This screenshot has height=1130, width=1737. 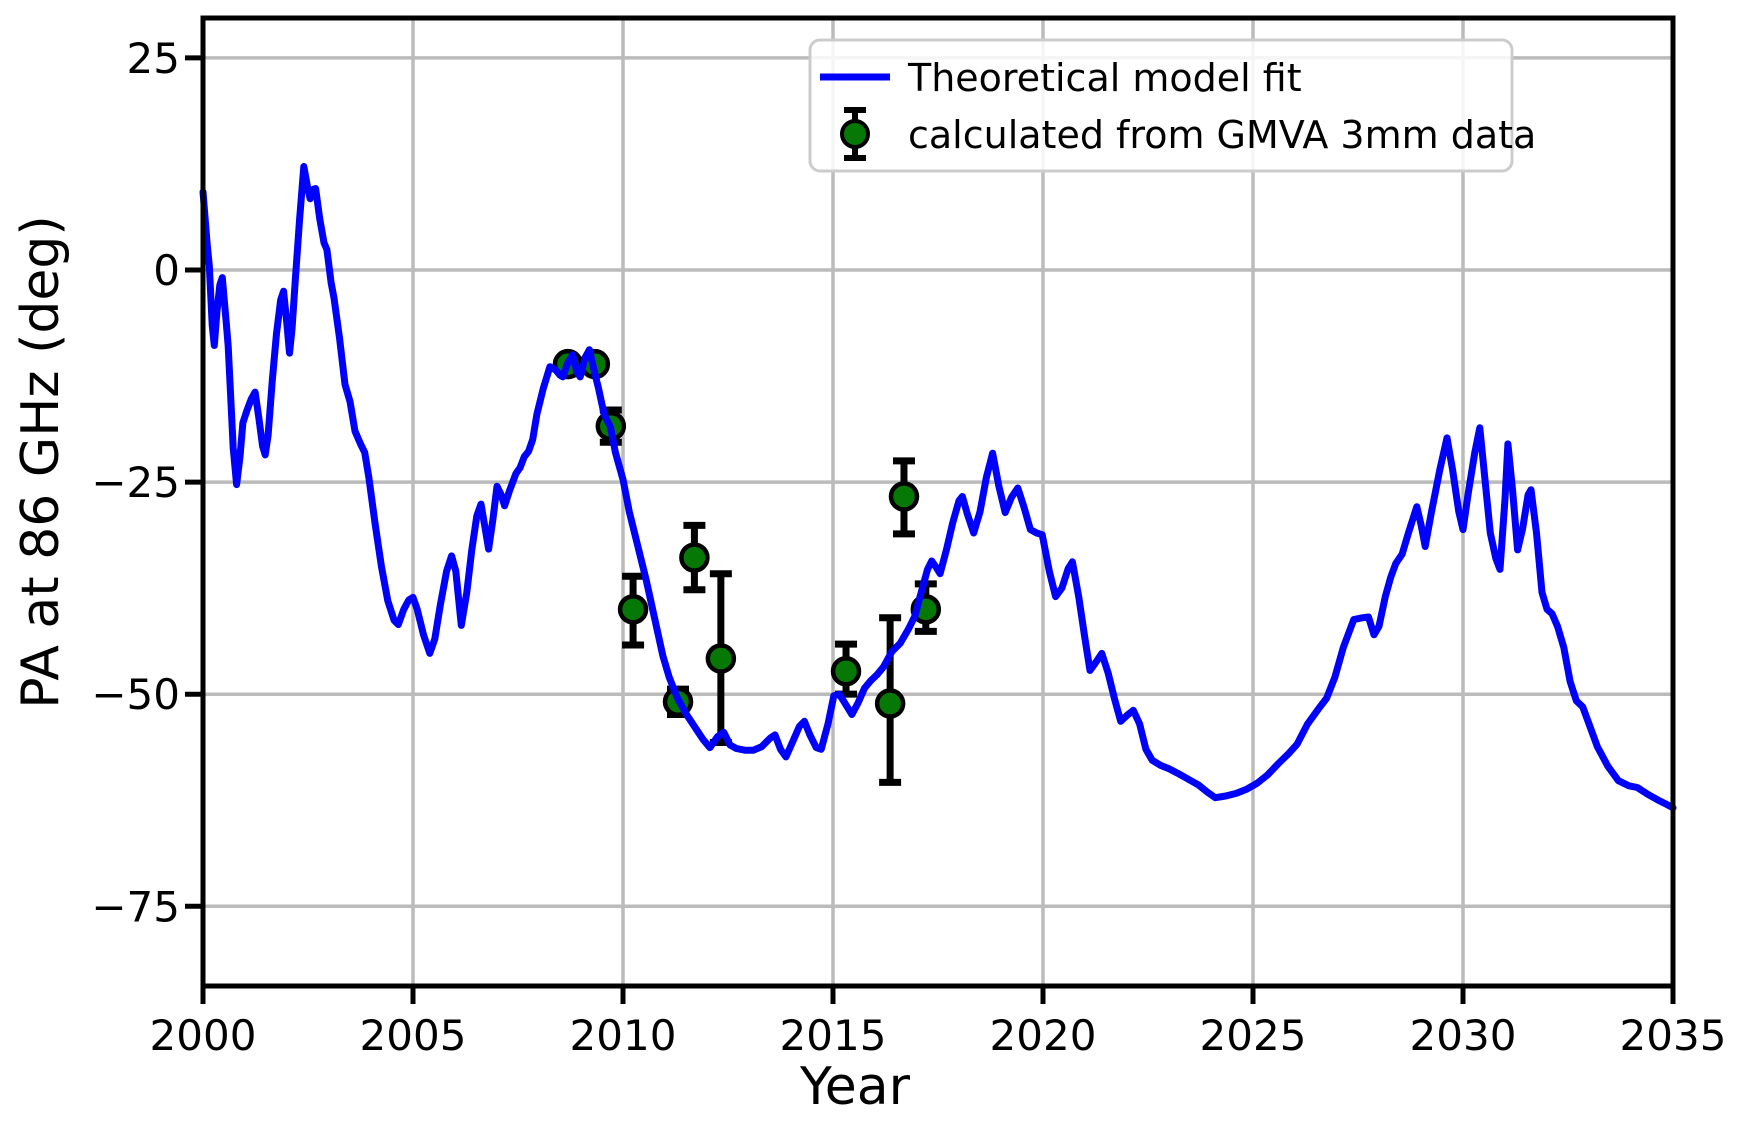 I want to click on x-tick-label-2010: 2010, so click(x=623, y=1035).